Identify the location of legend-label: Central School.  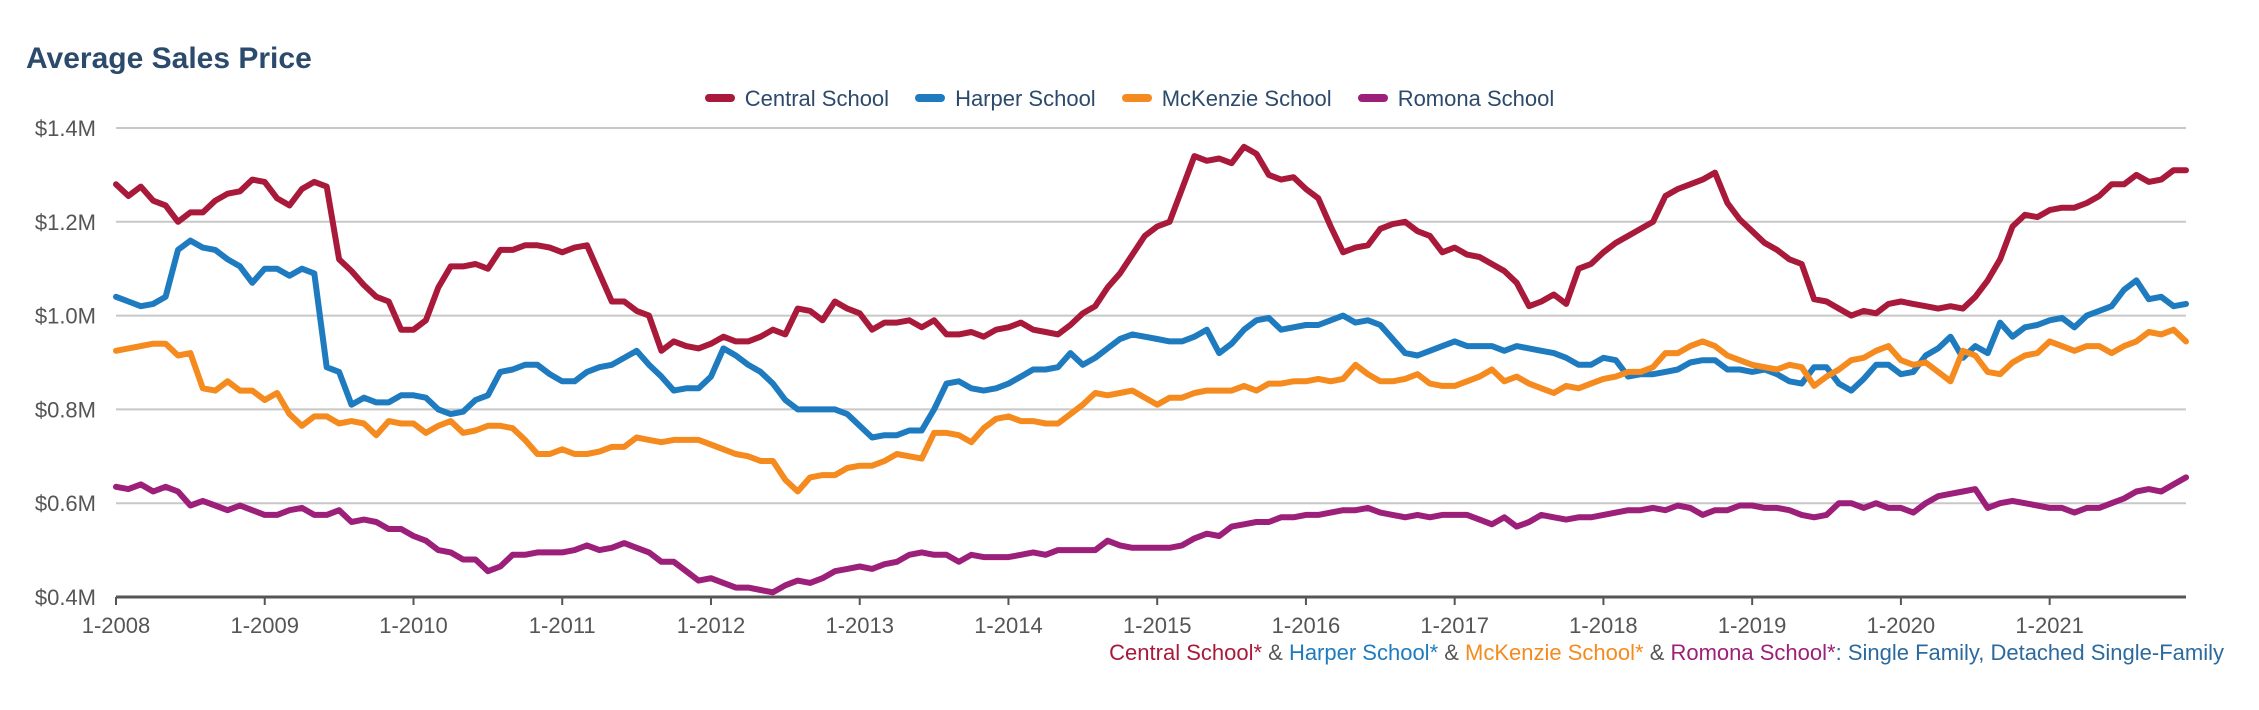
(817, 98).